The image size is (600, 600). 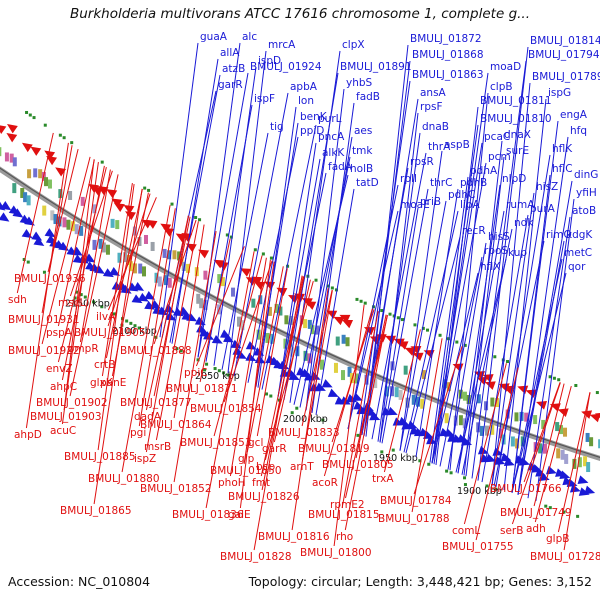 I want to click on reverse-gene-label: BMULJ_01931, so click(x=44, y=320).